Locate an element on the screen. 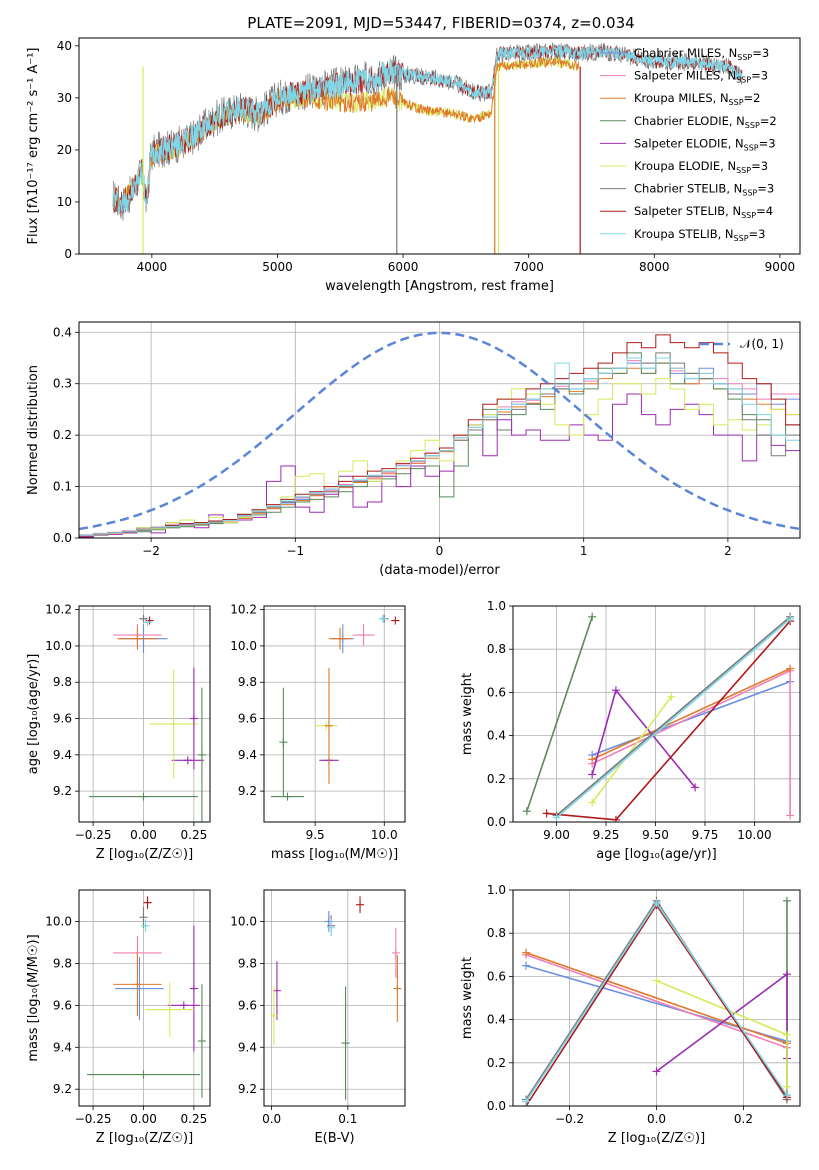 Image resolution: width=819 pixels, height=1170 pixels. y-tick-label: 0.8 is located at coordinates (496, 933).